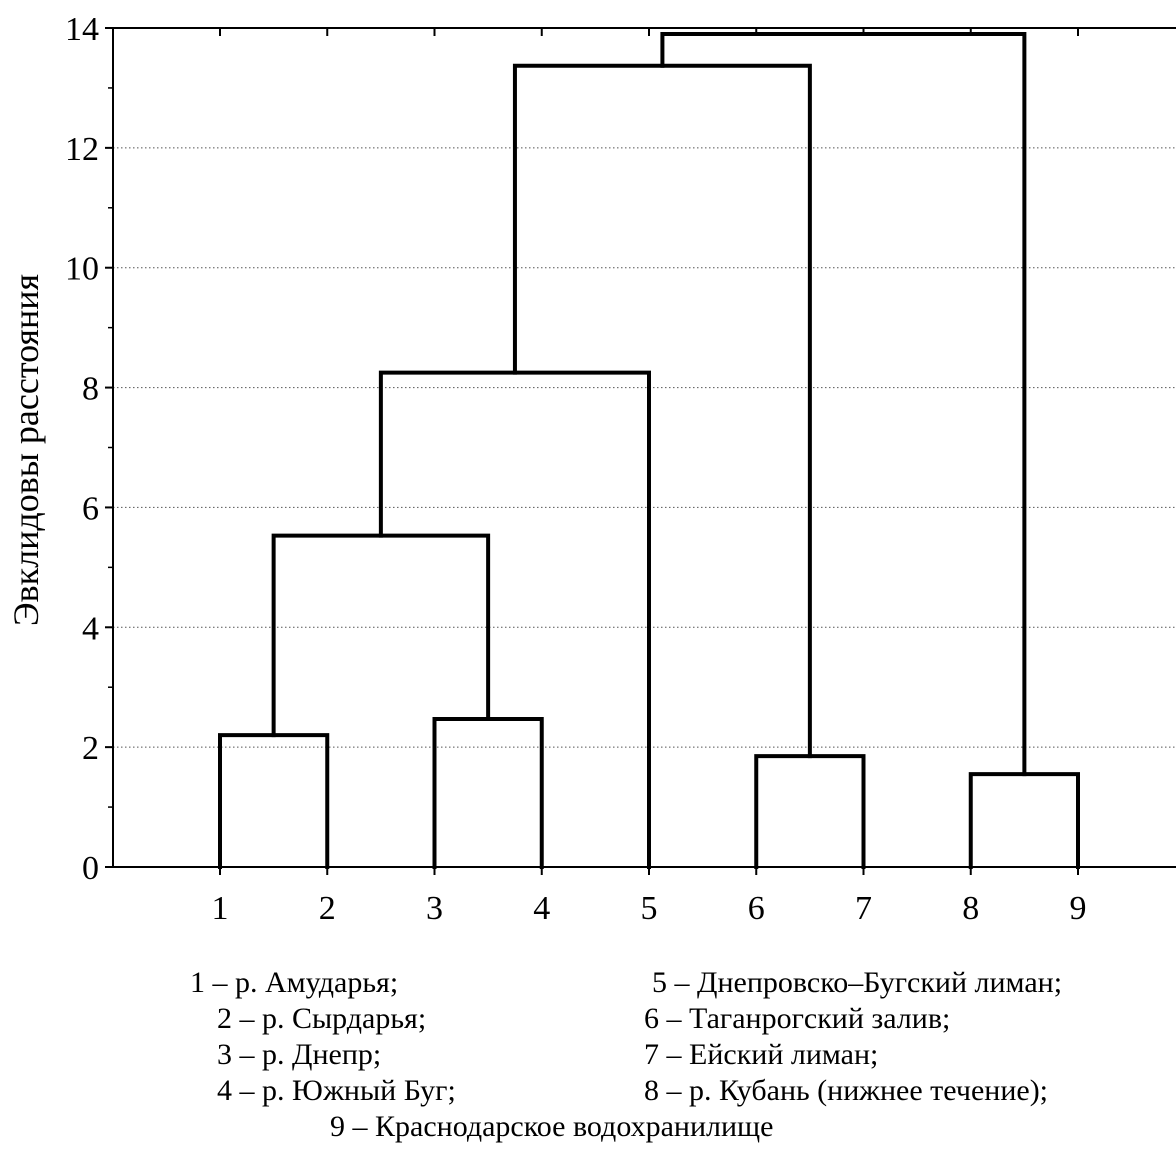  I want to click on x-tick-label-5: 5, so click(649, 908).